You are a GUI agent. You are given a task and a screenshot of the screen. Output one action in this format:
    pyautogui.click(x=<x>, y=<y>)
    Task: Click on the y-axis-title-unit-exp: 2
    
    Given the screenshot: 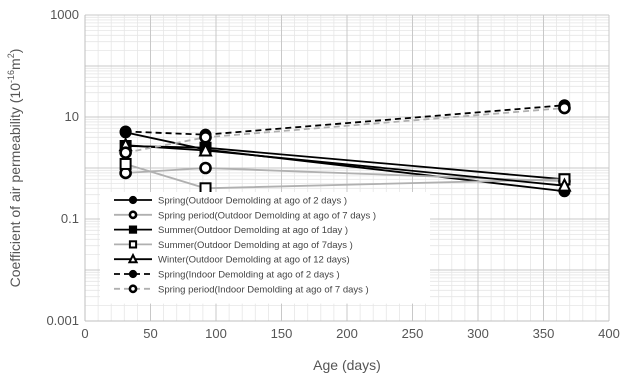 What is the action you would take?
    pyautogui.click(x=11, y=55)
    